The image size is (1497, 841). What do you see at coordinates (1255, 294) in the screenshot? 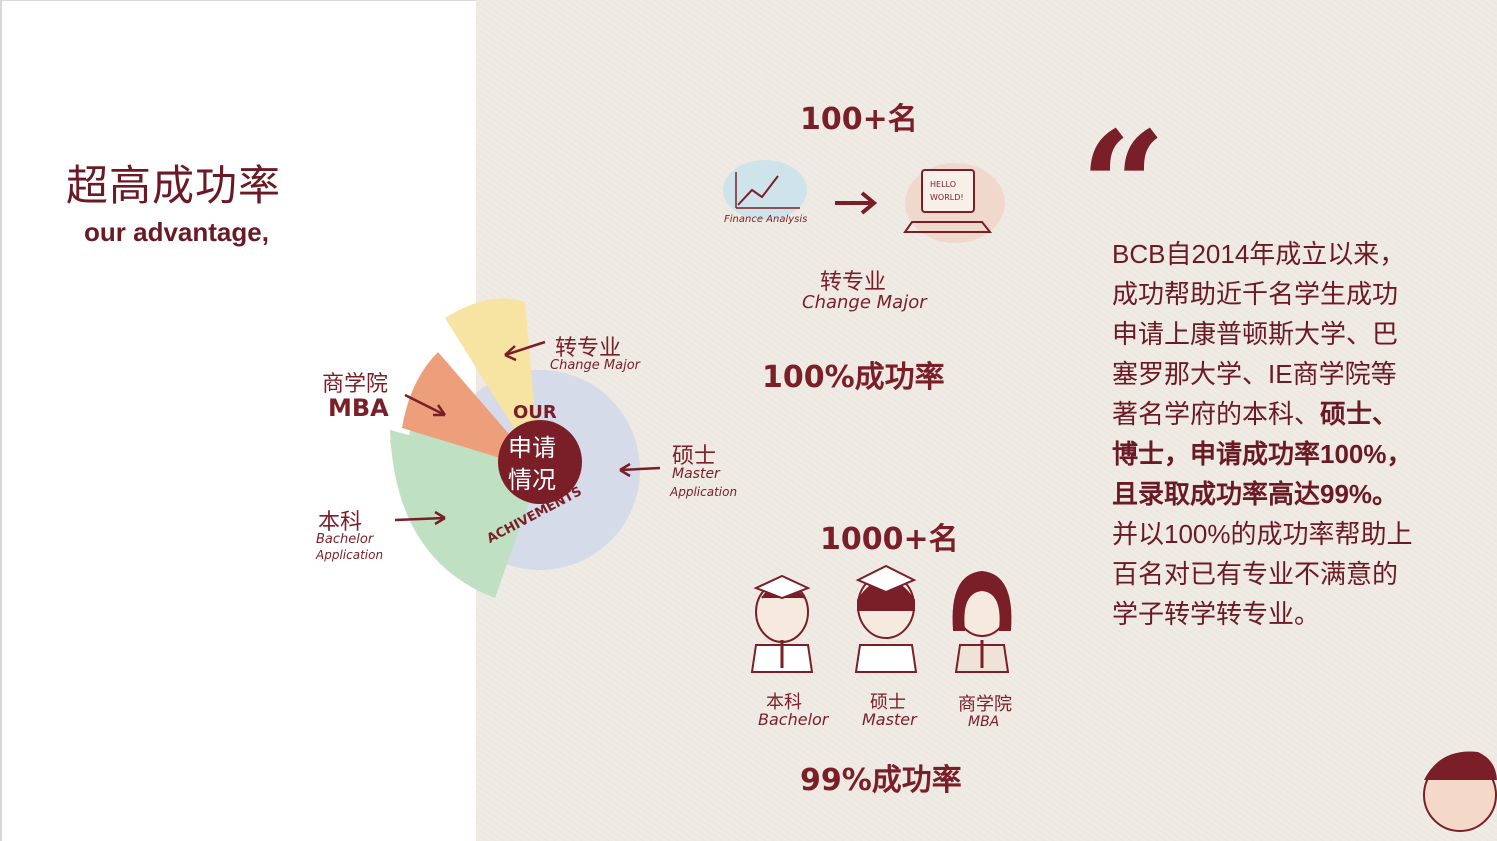
I see `quote-line-2: 成功帮助近千名学生成功` at bounding box center [1255, 294].